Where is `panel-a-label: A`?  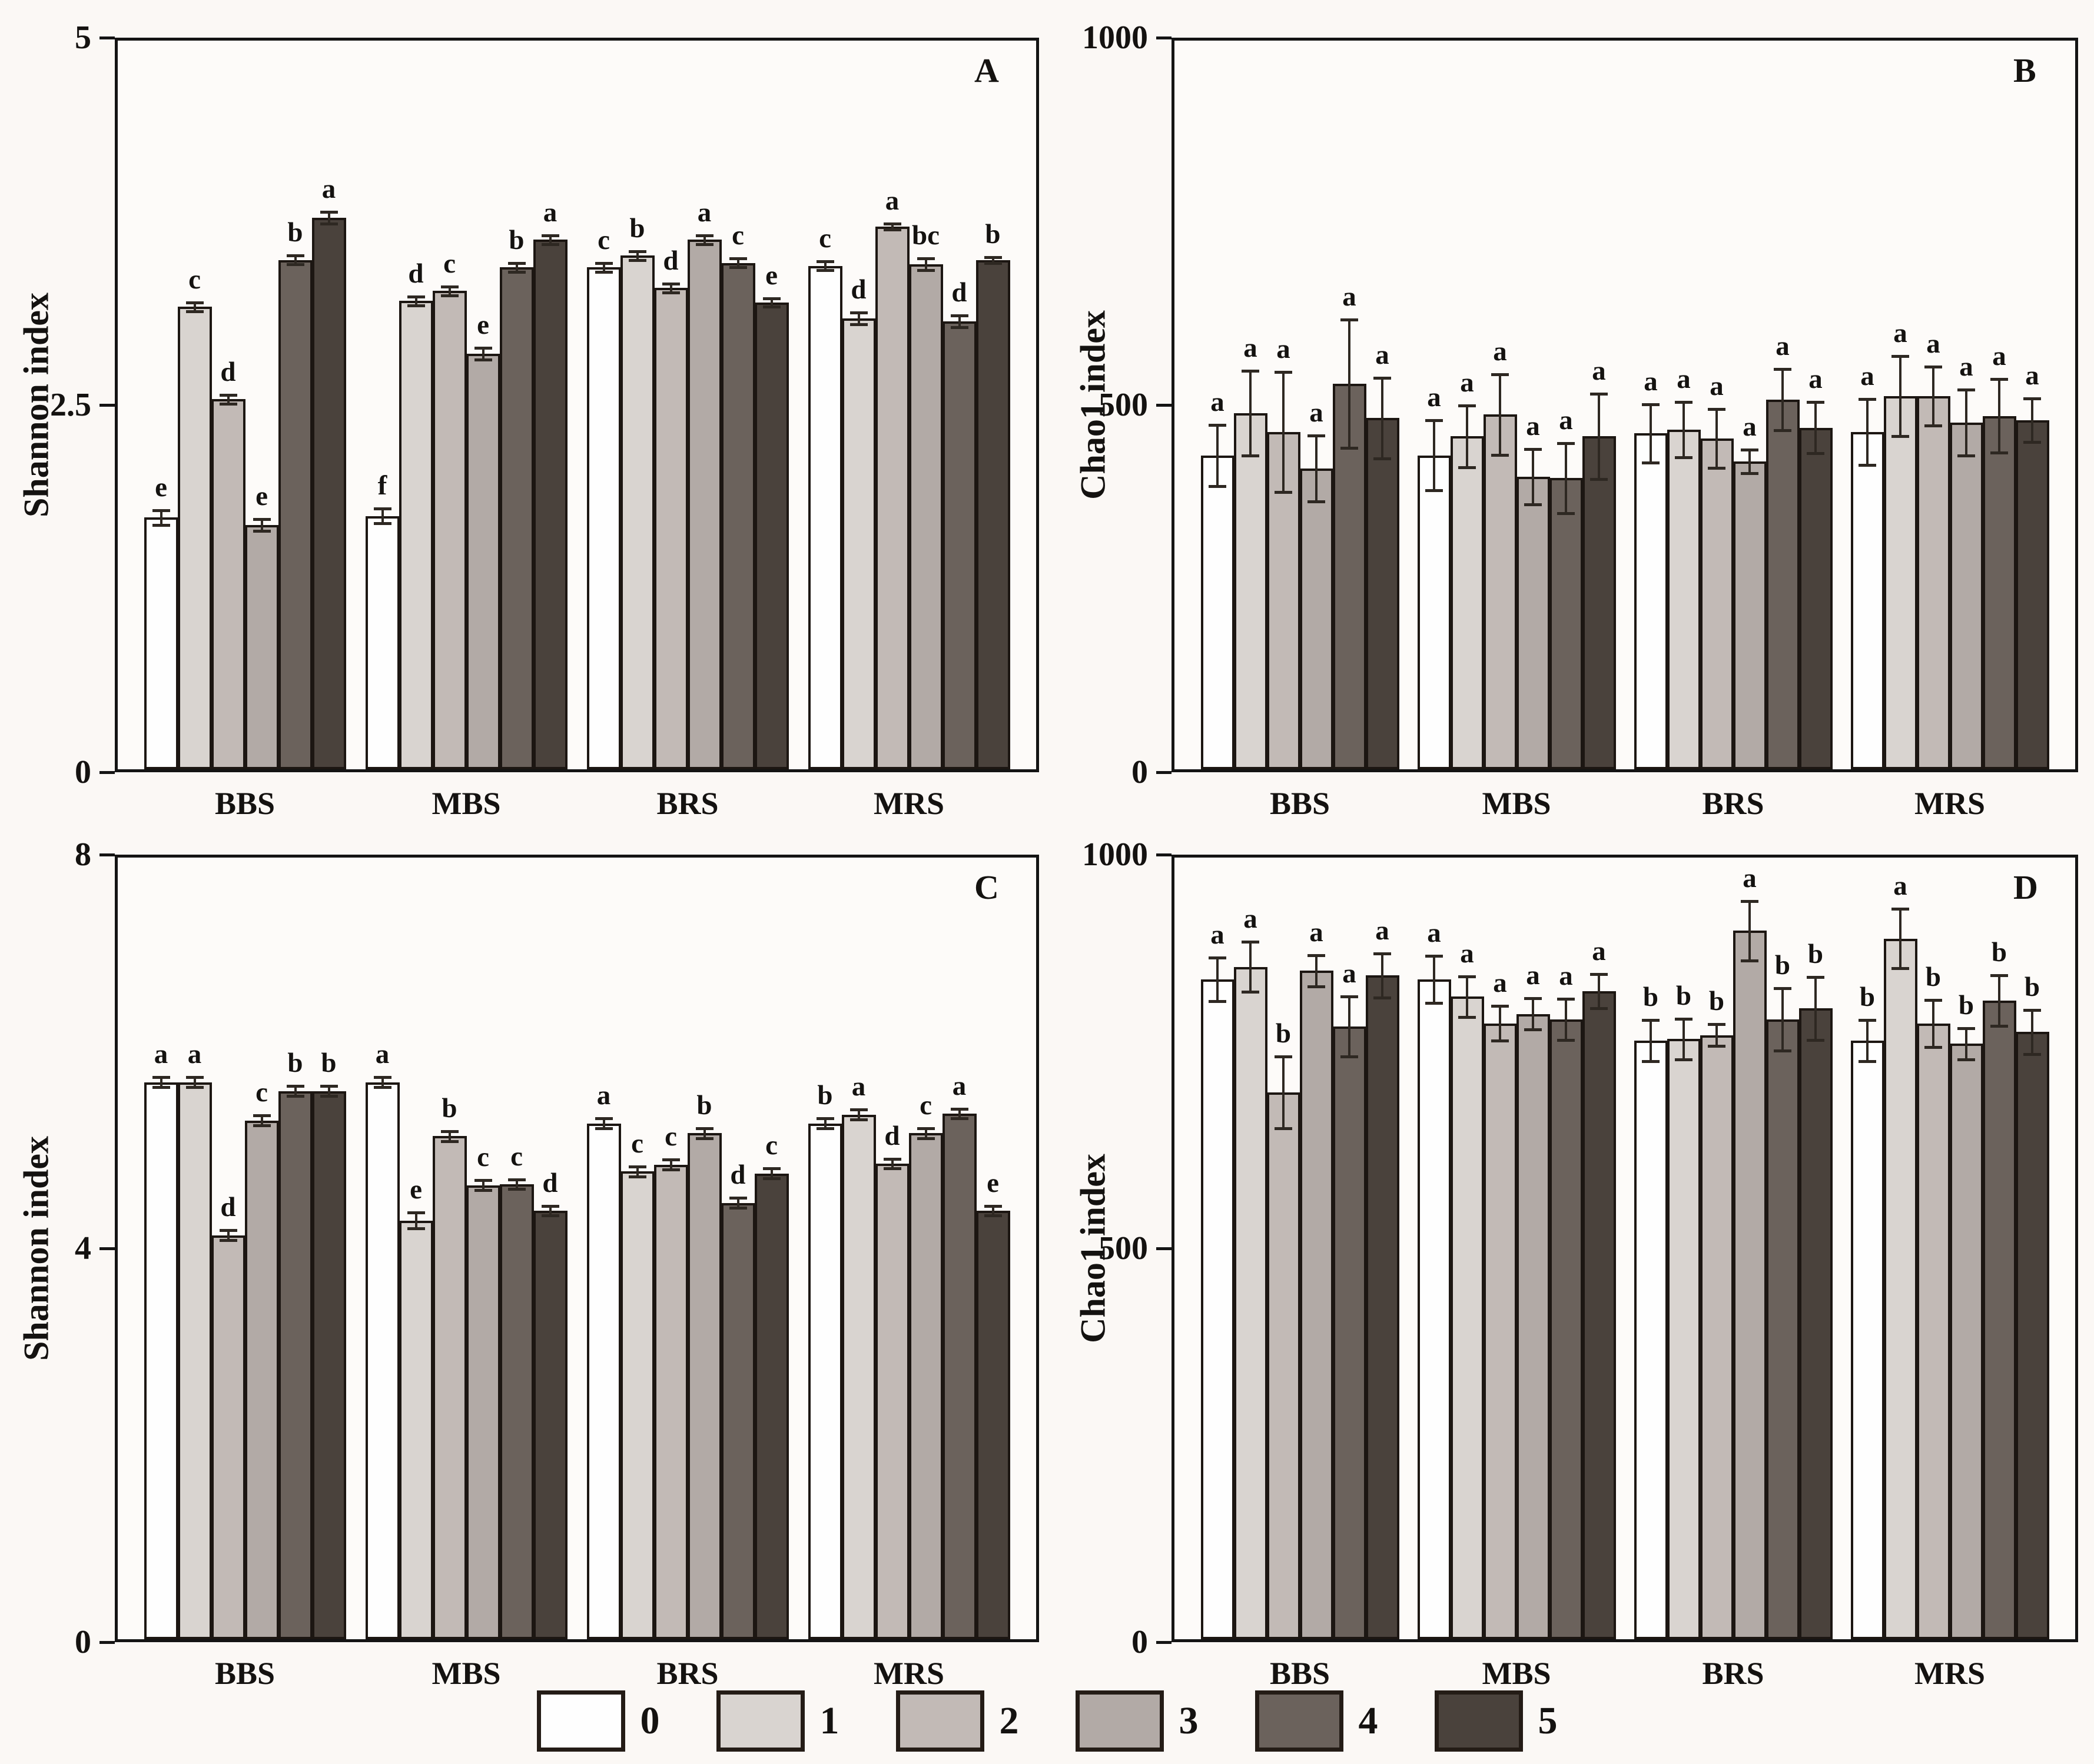
panel-a-label: A is located at coordinates (986, 70).